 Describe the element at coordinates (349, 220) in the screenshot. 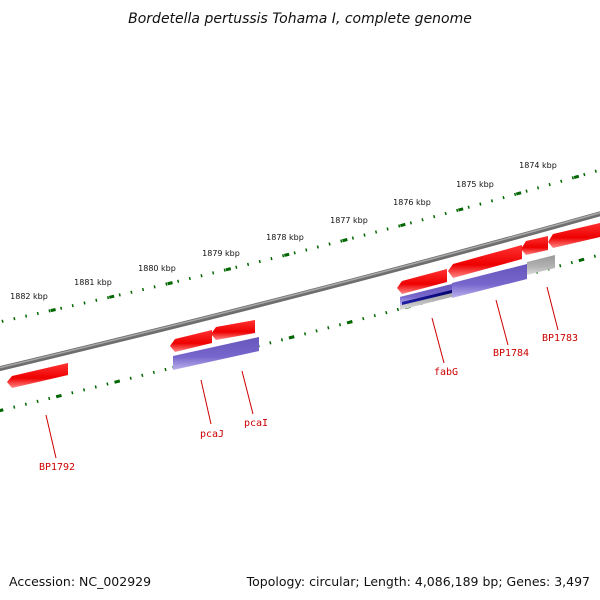

I see `scale-label-1877: 1877 kbp` at that location.